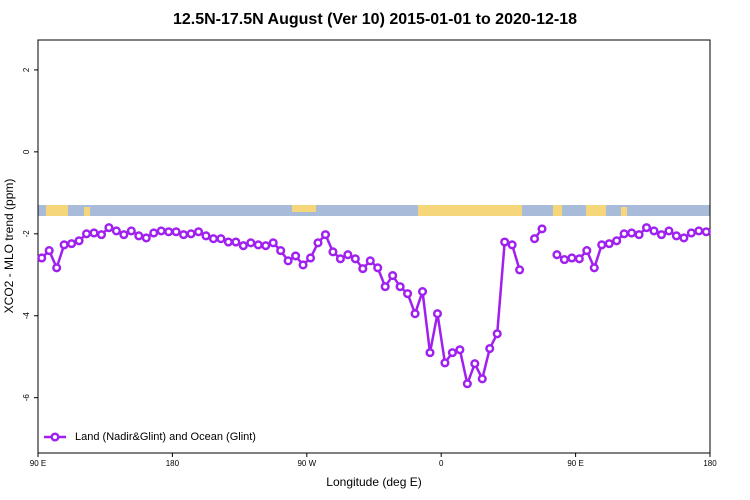  I want to click on y-tick-label: 2, so click(26, 69).